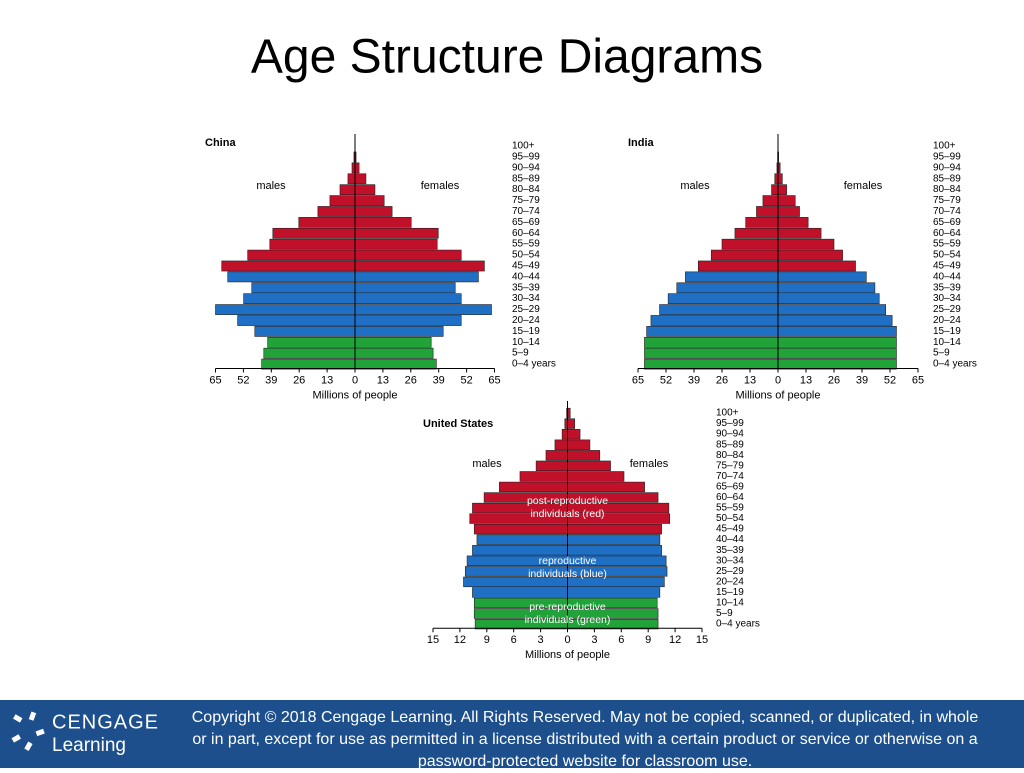 This screenshot has width=1024, height=773. What do you see at coordinates (641, 143) in the screenshot?
I see `chart-title: India` at bounding box center [641, 143].